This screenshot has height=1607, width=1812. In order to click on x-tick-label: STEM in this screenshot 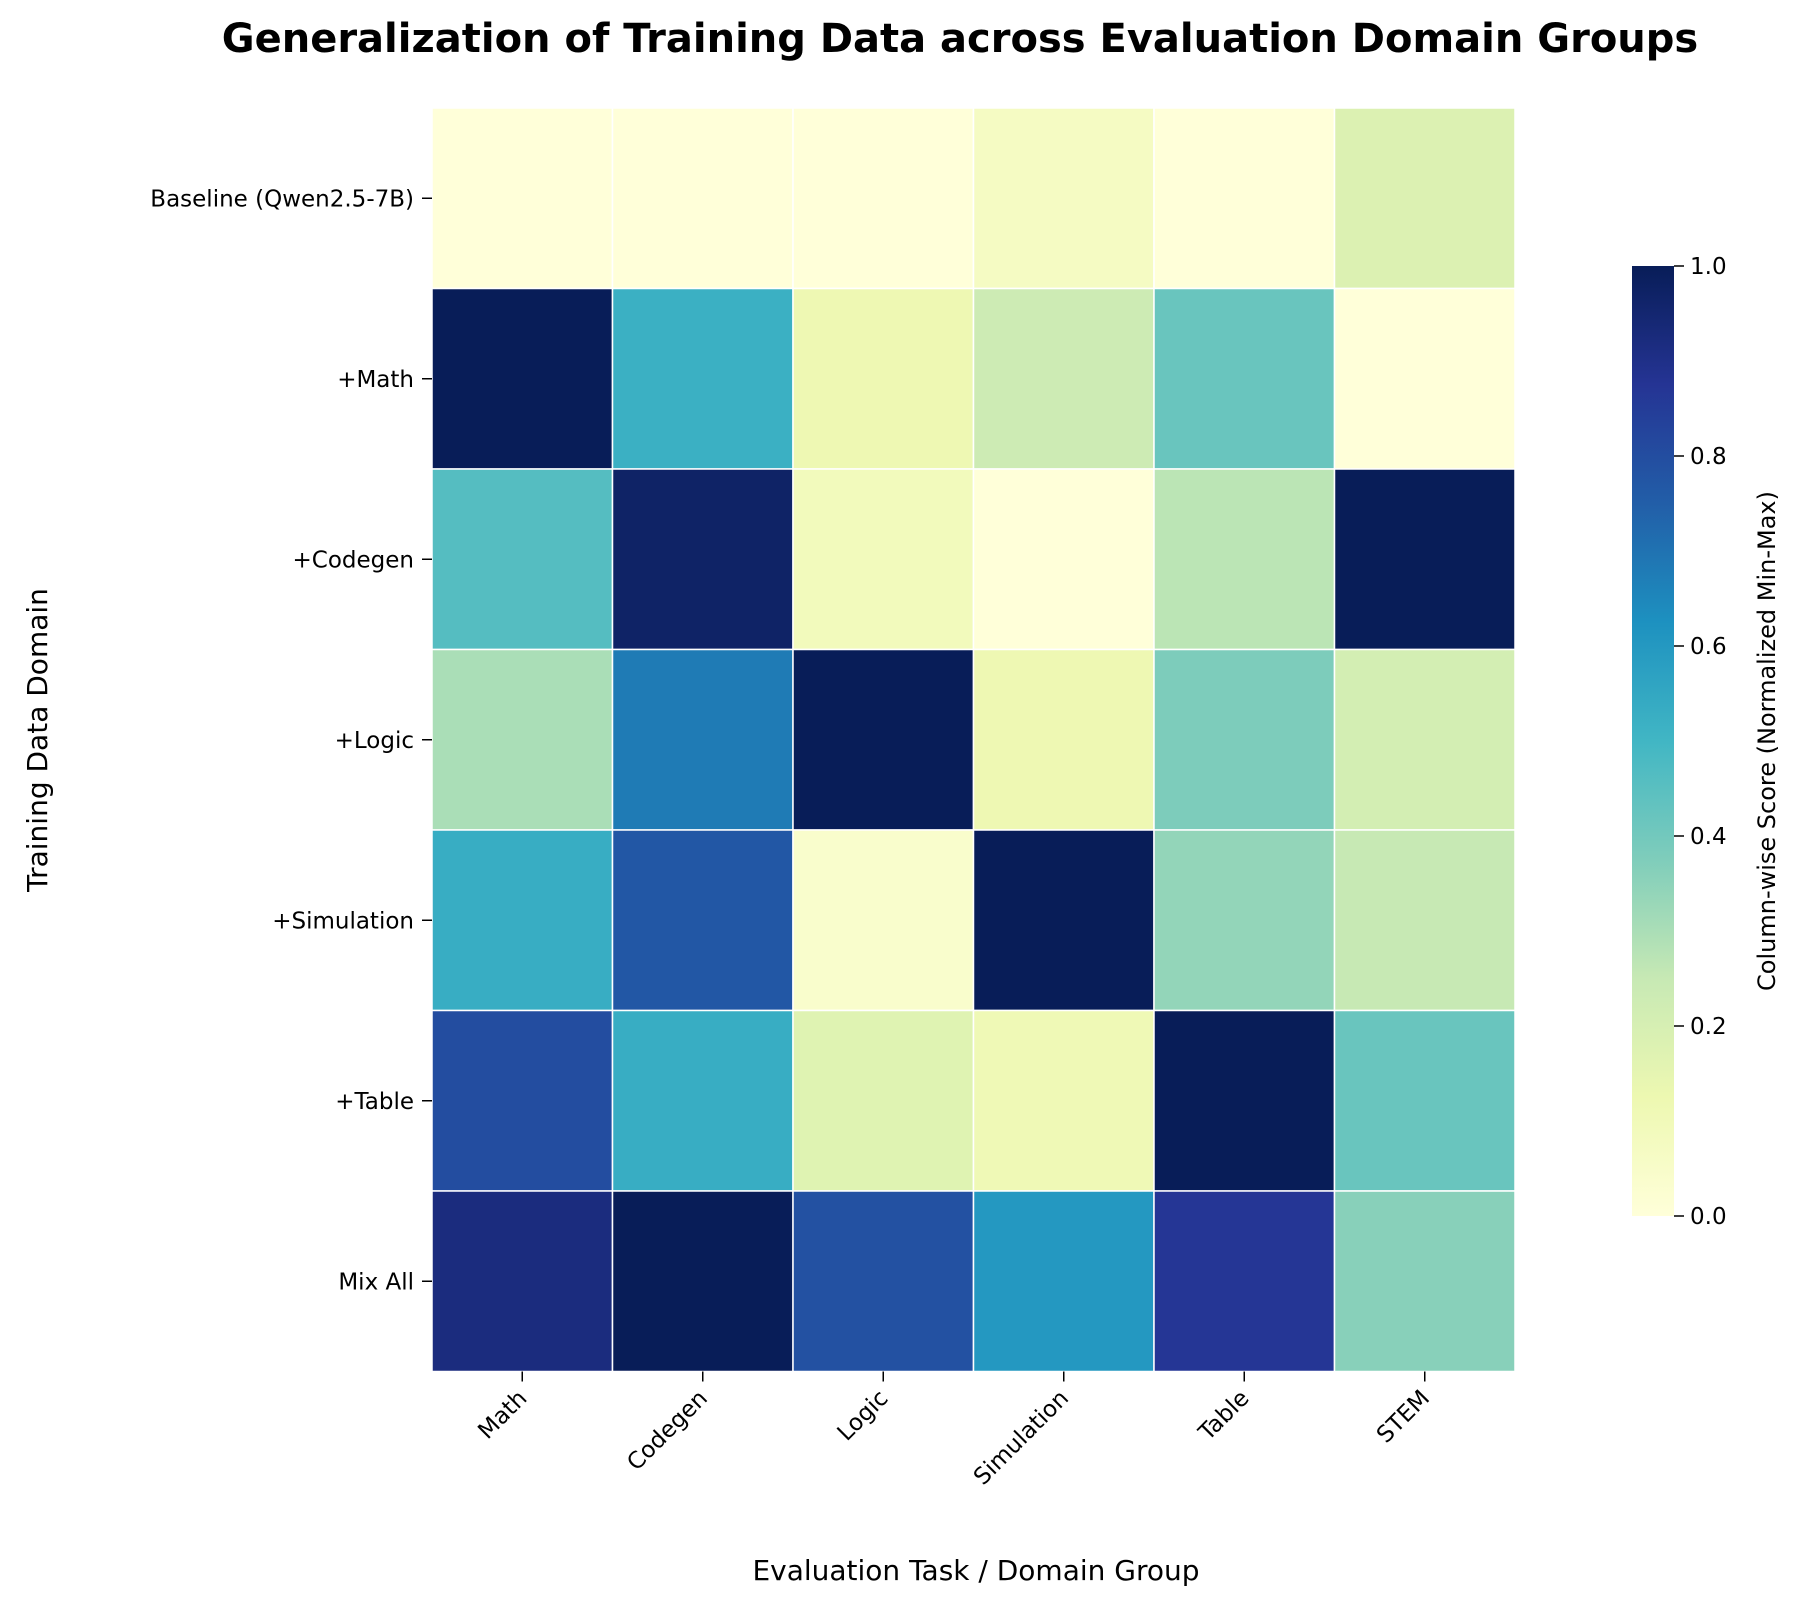, I will do `click(1403, 1416)`.